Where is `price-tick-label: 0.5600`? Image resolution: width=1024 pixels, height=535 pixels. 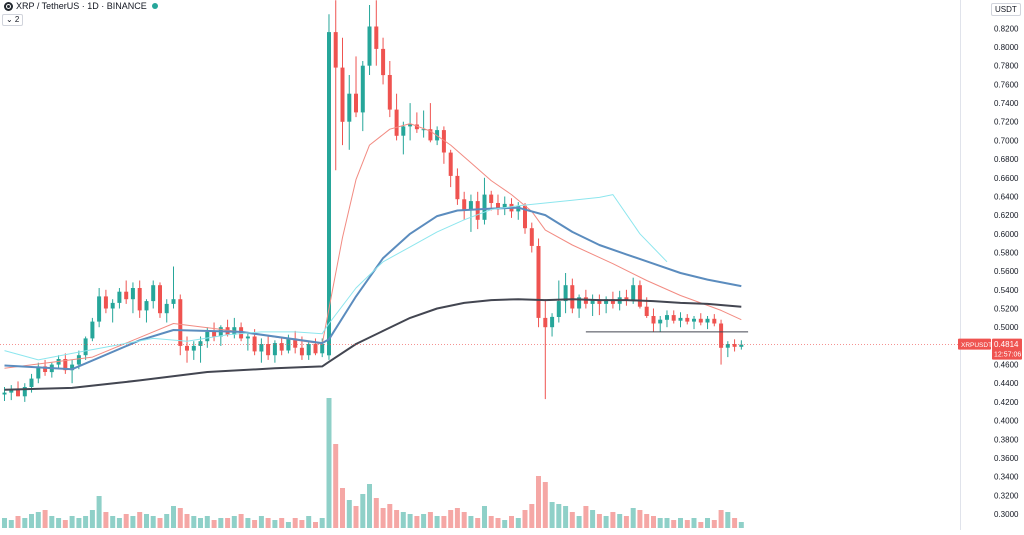 price-tick-label: 0.5600 is located at coordinates (1006, 271).